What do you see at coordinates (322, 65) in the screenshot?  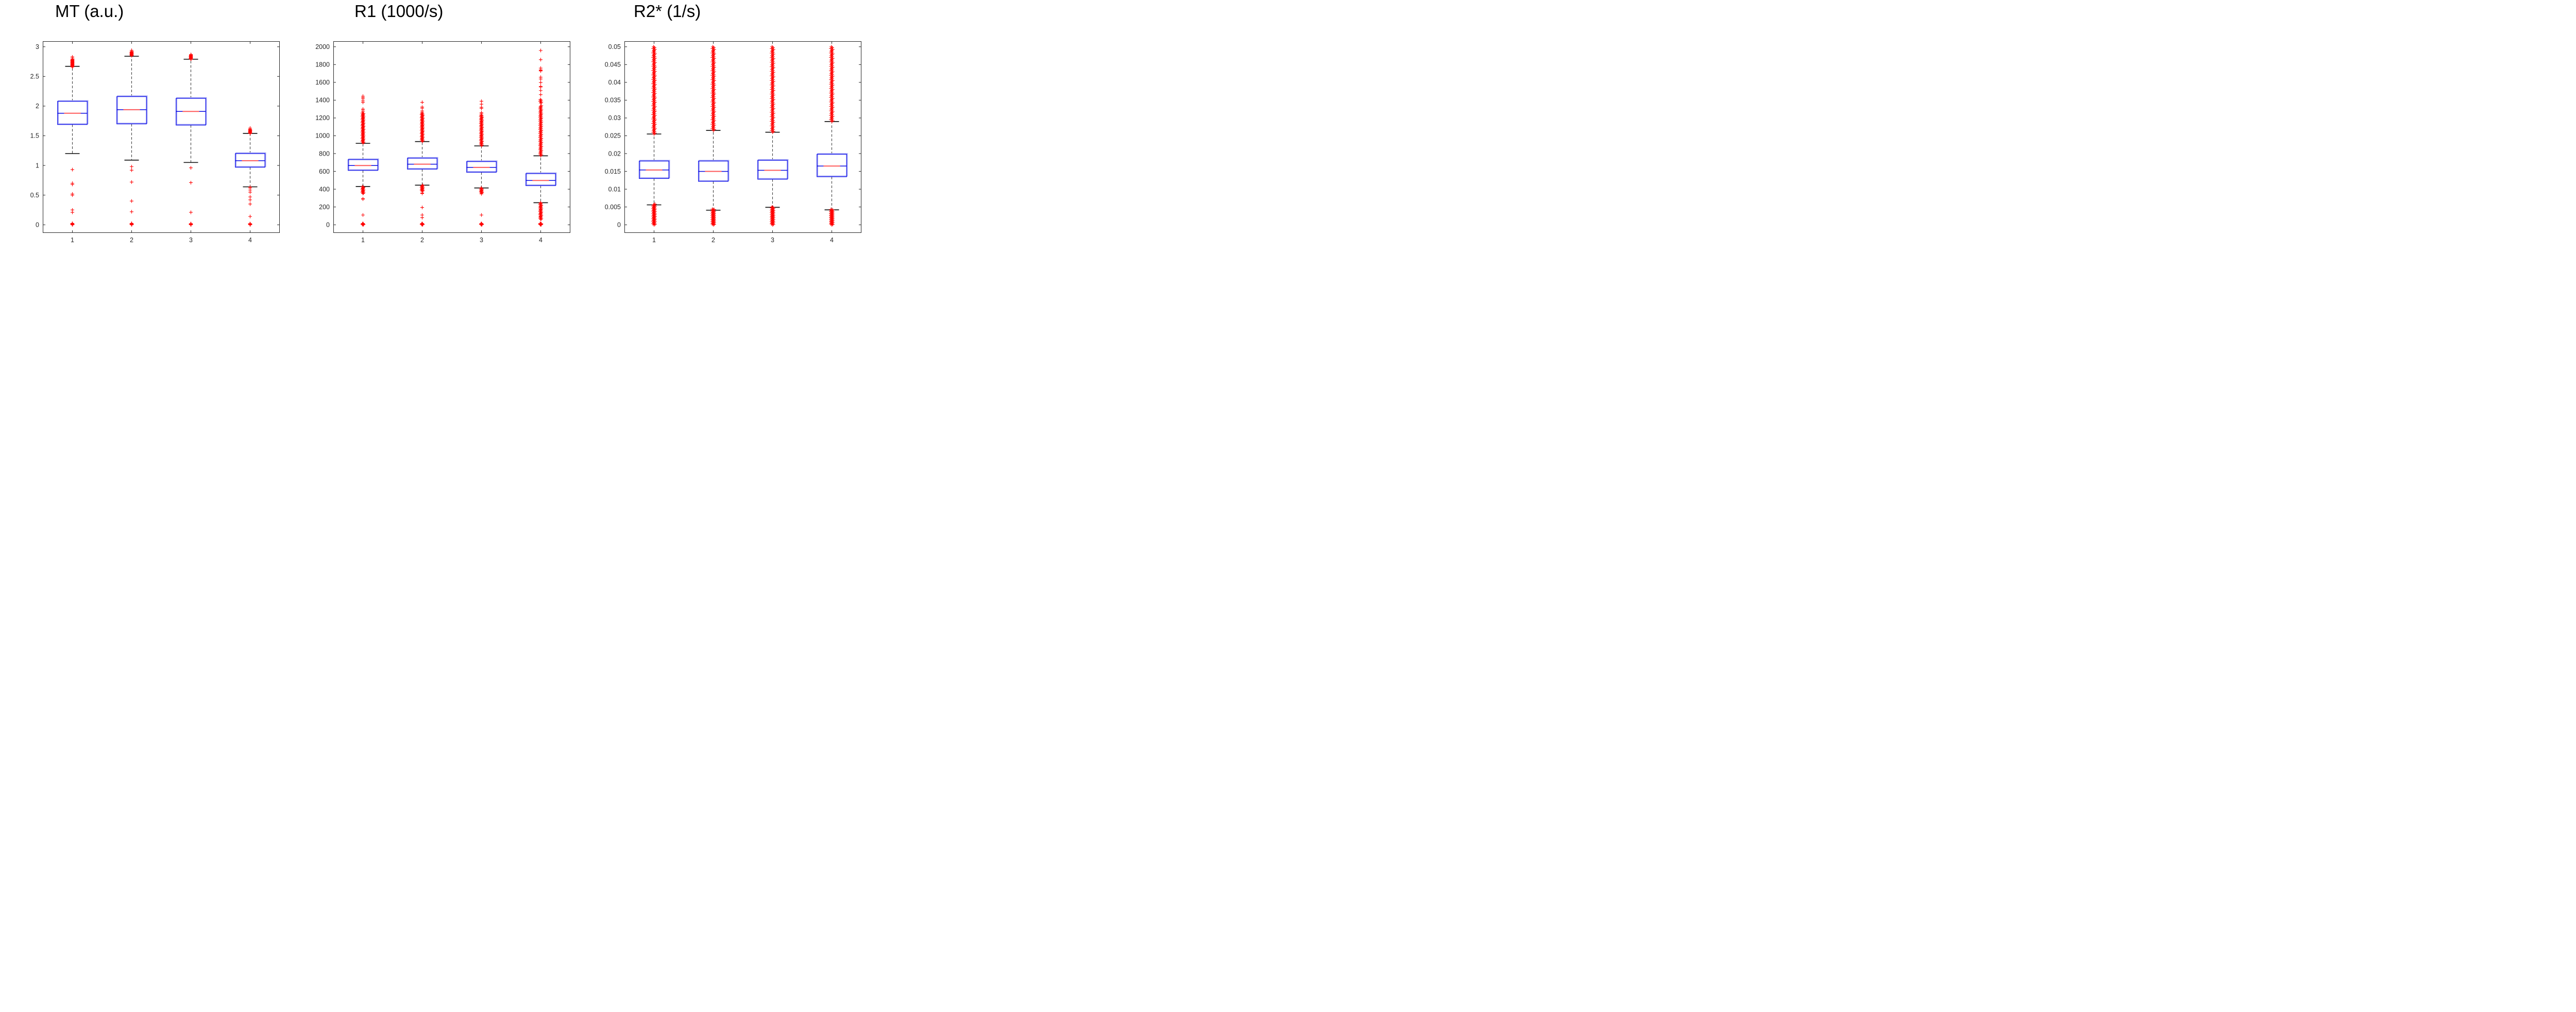 I see `y-tick-label: 1800` at bounding box center [322, 65].